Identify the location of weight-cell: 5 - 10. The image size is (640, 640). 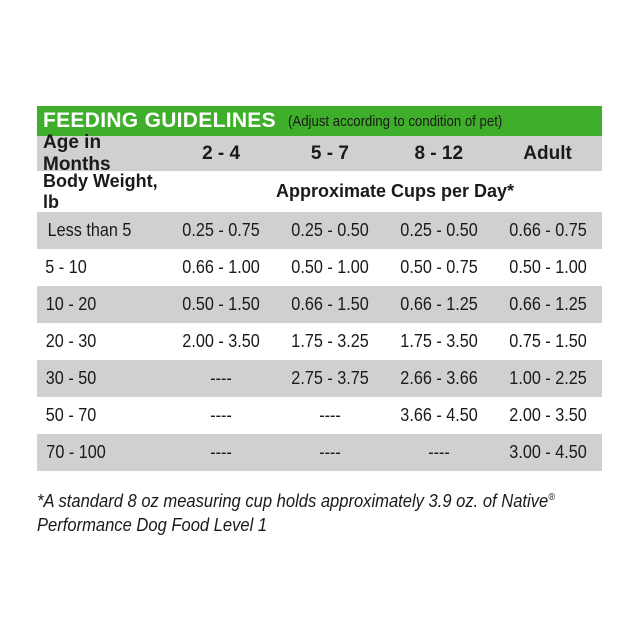
(66, 267).